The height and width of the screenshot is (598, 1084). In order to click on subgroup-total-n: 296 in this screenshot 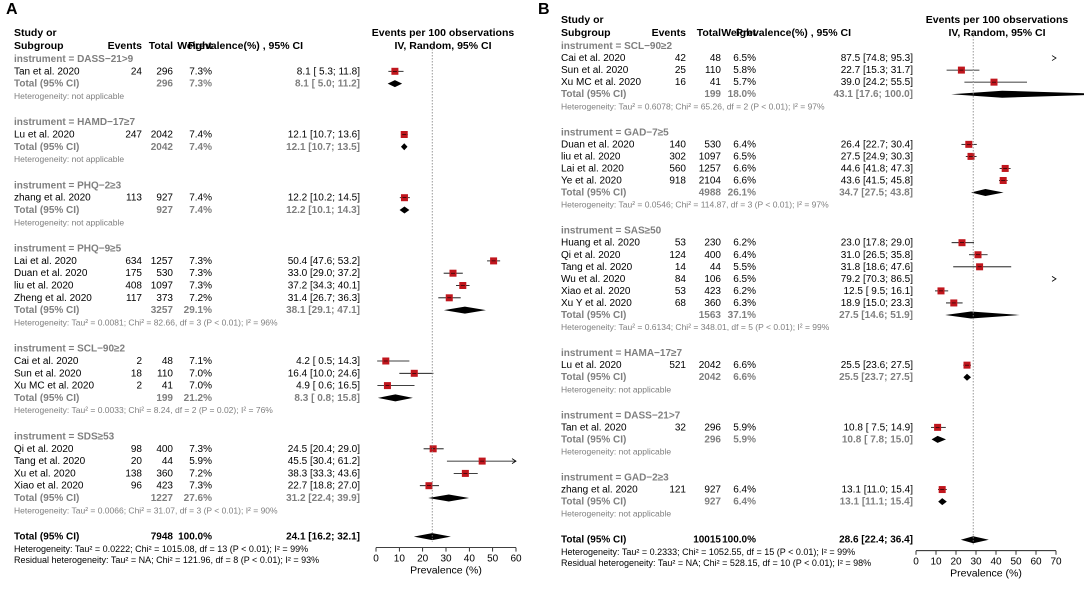, I will do `click(164, 84)`.